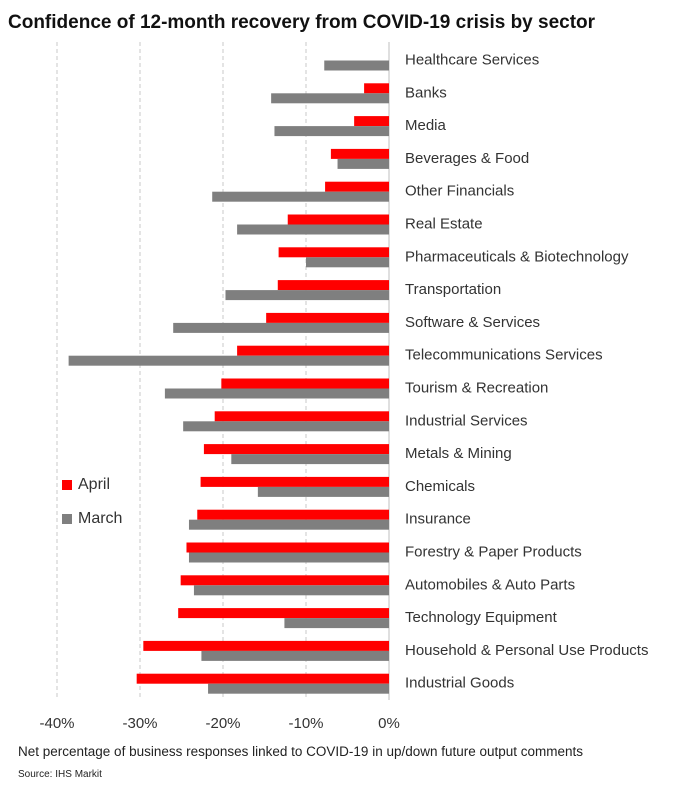 This screenshot has height=787, width=678. Describe the element at coordinates (459, 191) in the screenshot. I see `category-label: Other Financials` at that location.